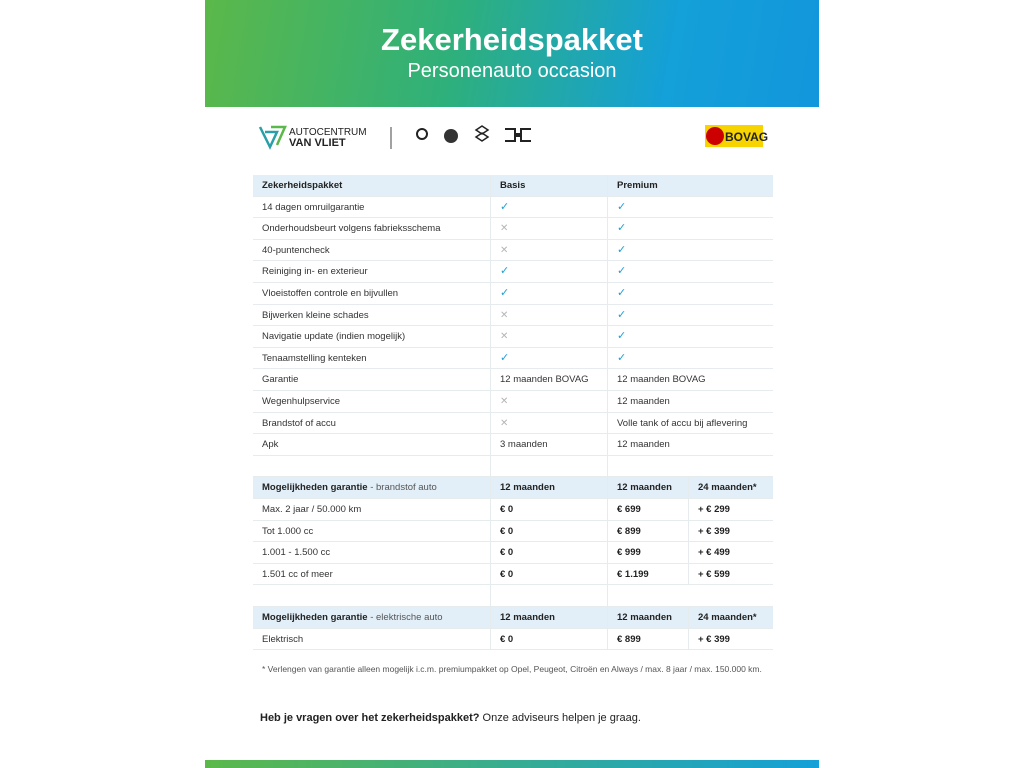 Image resolution: width=1024 pixels, height=768 pixels. I want to click on cell-text: € 899, so click(629, 531).